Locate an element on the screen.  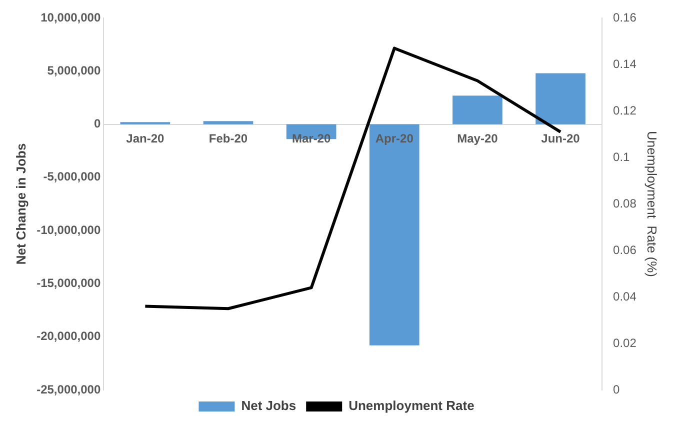
y-tick-label: -5,000,000 is located at coordinates (72, 177).